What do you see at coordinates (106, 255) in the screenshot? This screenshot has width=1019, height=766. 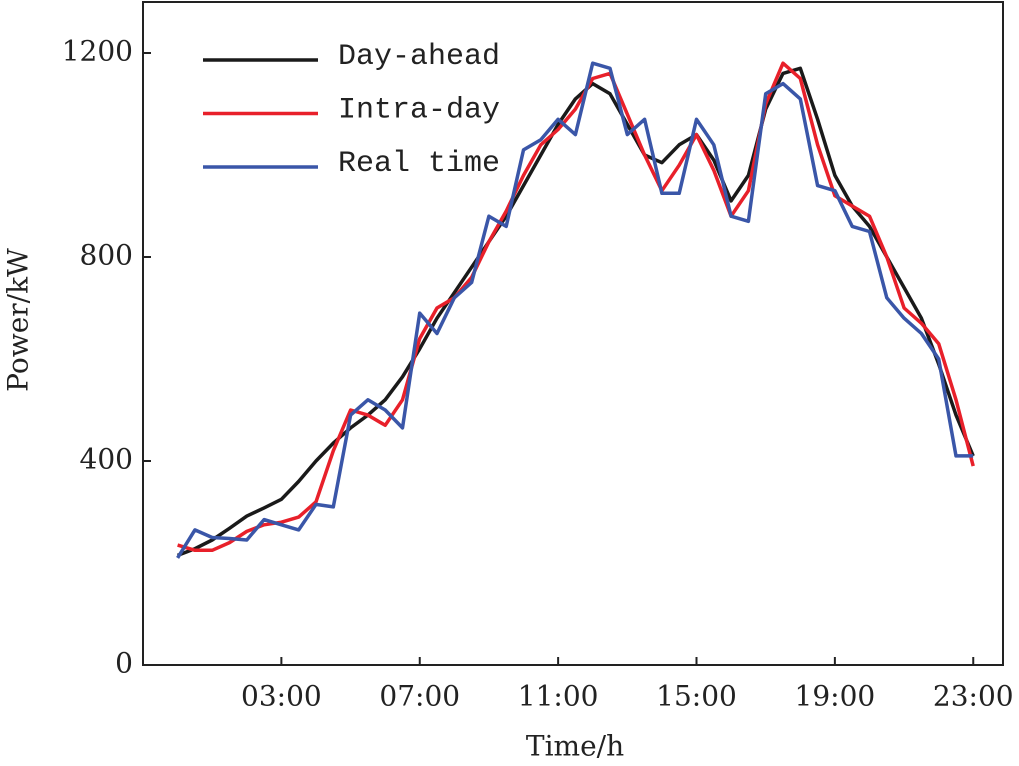 I see `y-tick-label: 800` at bounding box center [106, 255].